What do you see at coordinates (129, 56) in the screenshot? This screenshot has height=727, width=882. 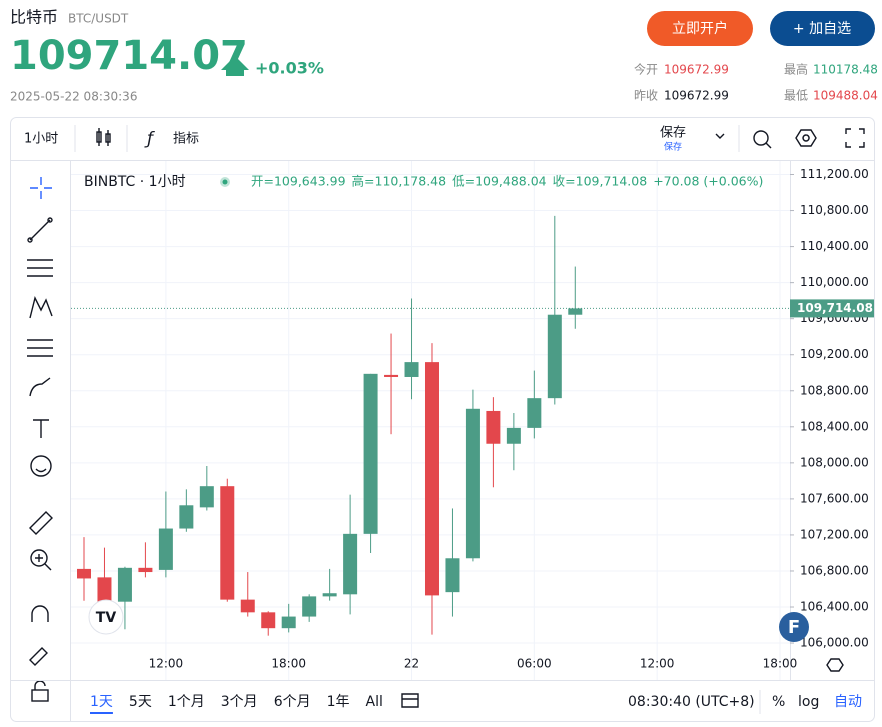 I see `price: 109714.07` at bounding box center [129, 56].